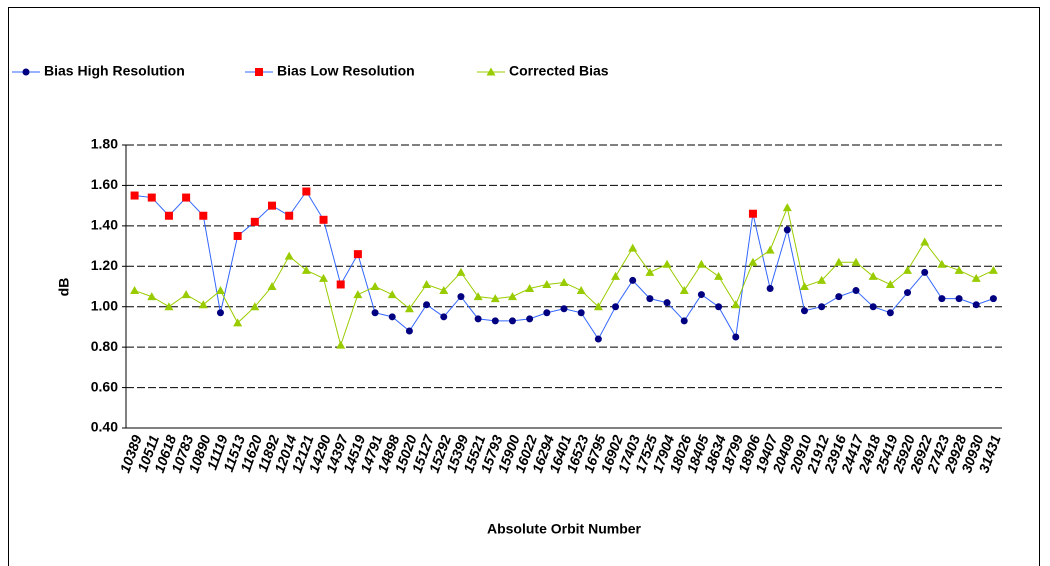 The image size is (1050, 566). What do you see at coordinates (104, 184) in the screenshot?
I see `y-tick-label: 1.60` at bounding box center [104, 184].